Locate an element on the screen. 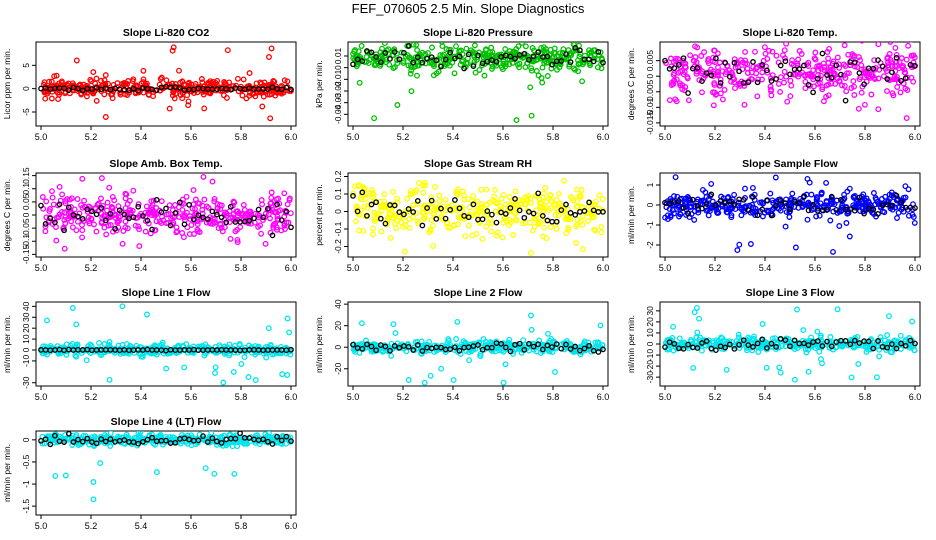  panel-title: Slope Li-820 Temp. is located at coordinates (790, 33).